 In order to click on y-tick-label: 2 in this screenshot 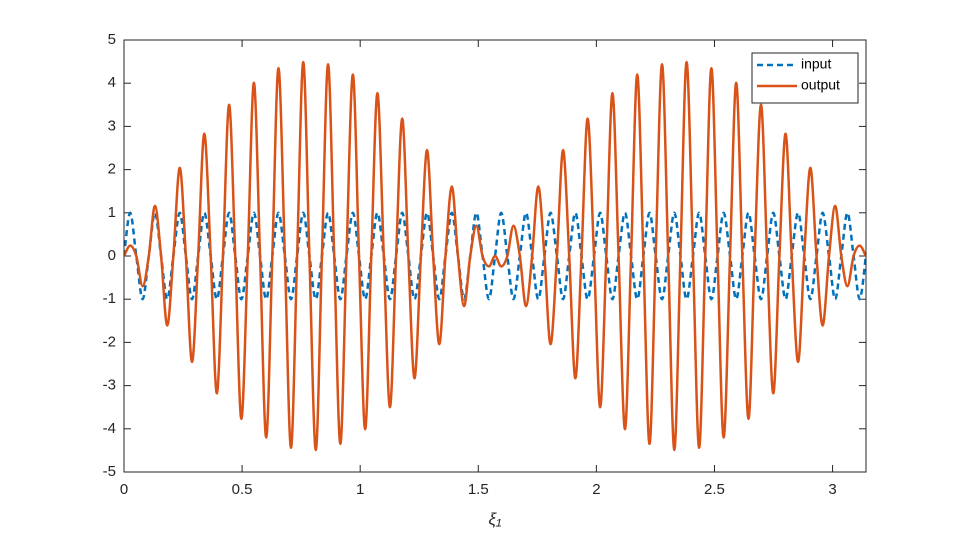, I will do `click(112, 169)`.